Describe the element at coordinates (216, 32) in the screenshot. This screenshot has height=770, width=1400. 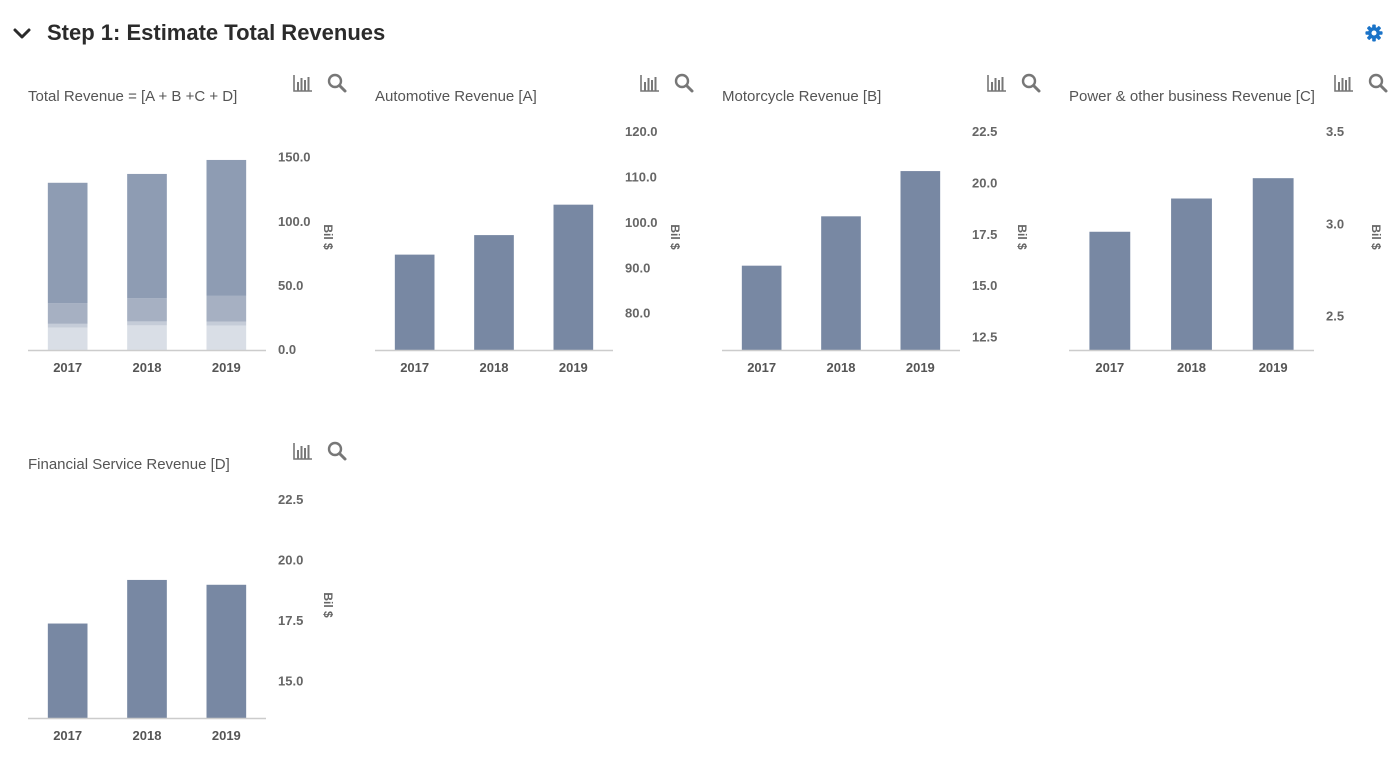
I see `page-title: Step 1: Estimate Total Revenues` at that location.